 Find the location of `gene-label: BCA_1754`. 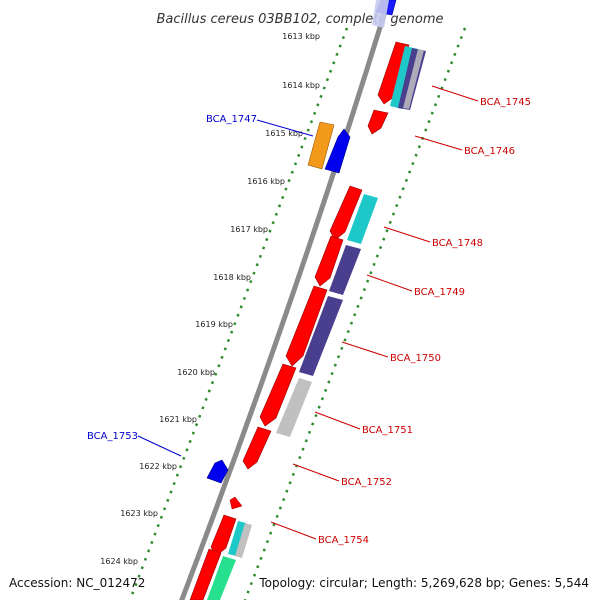

gene-label: BCA_1754 is located at coordinates (343, 540).